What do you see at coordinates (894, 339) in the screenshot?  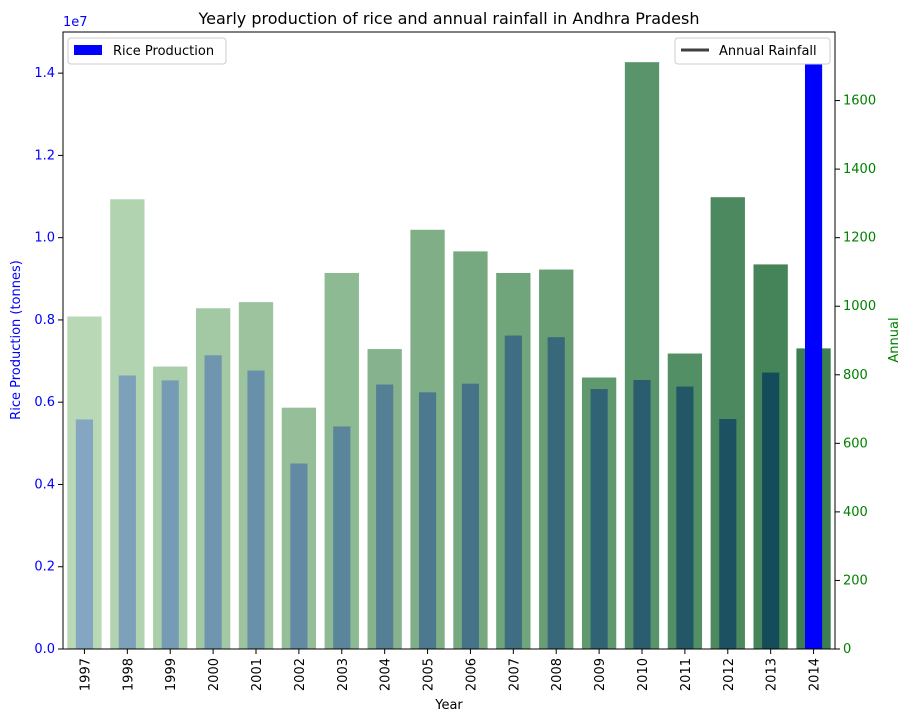 I see `y-axis-right-label: Annual` at bounding box center [894, 339].